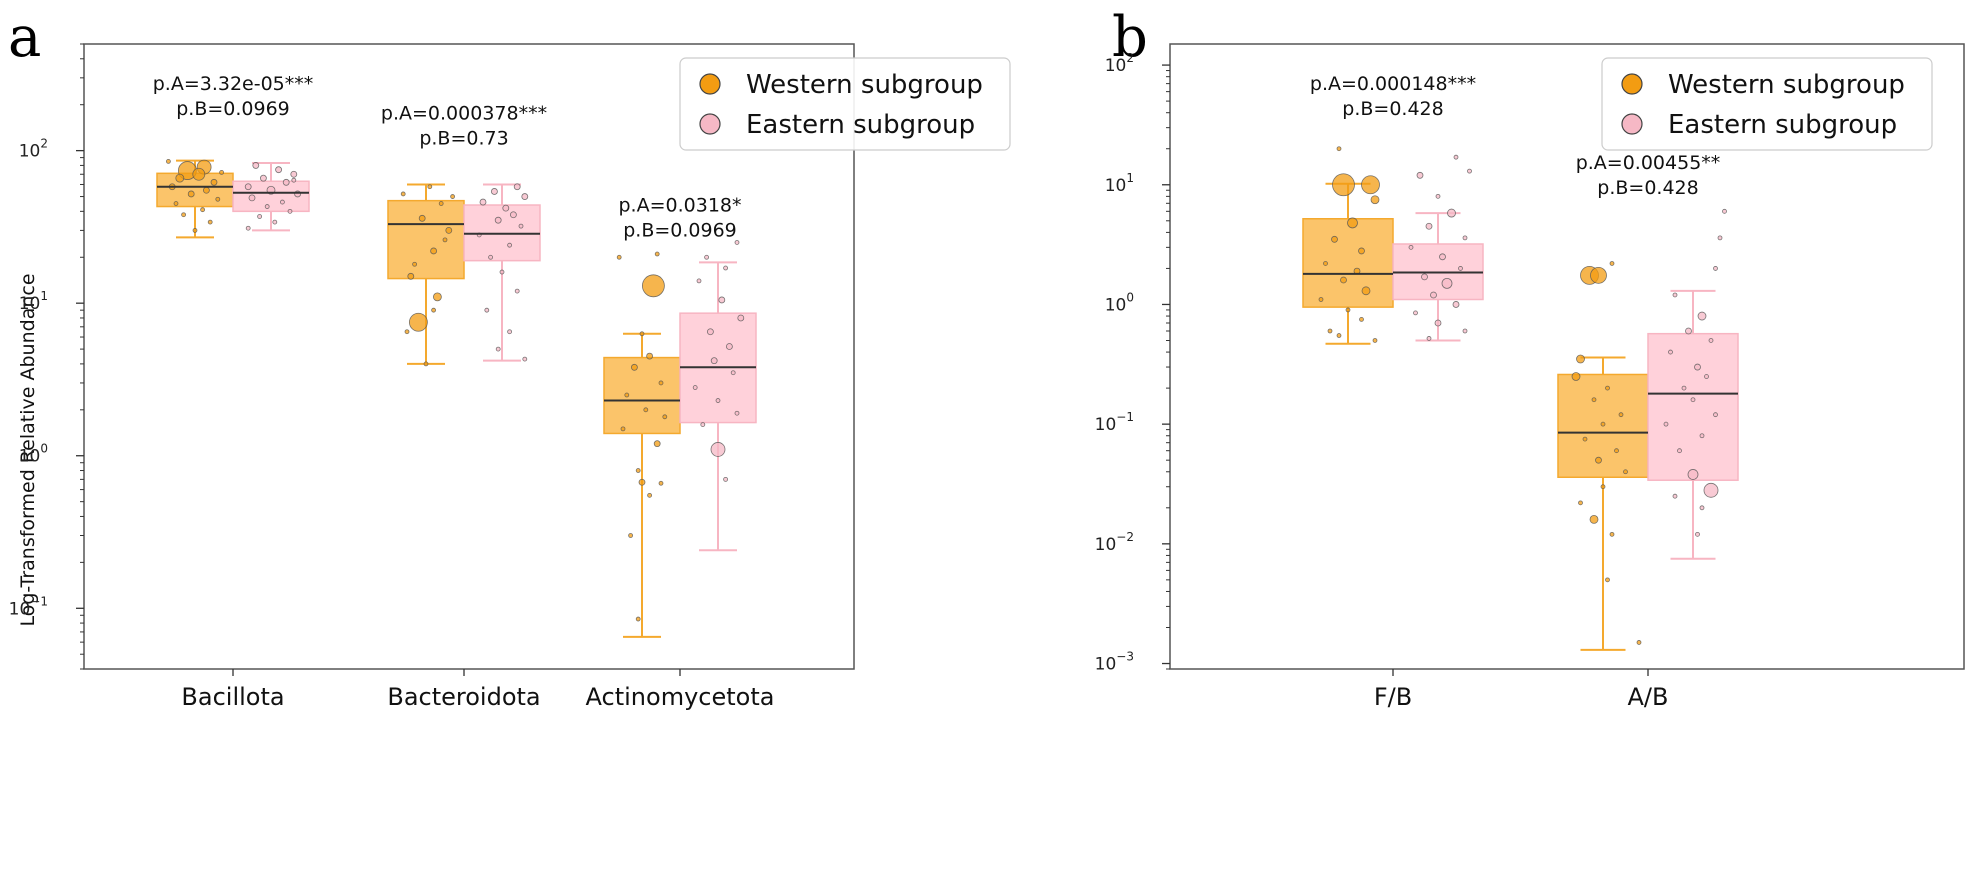 The width and height of the screenshot is (1981, 890). What do you see at coordinates (233, 84) in the screenshot?
I see `p-value-a: p.A=3.32e-05***` at bounding box center [233, 84].